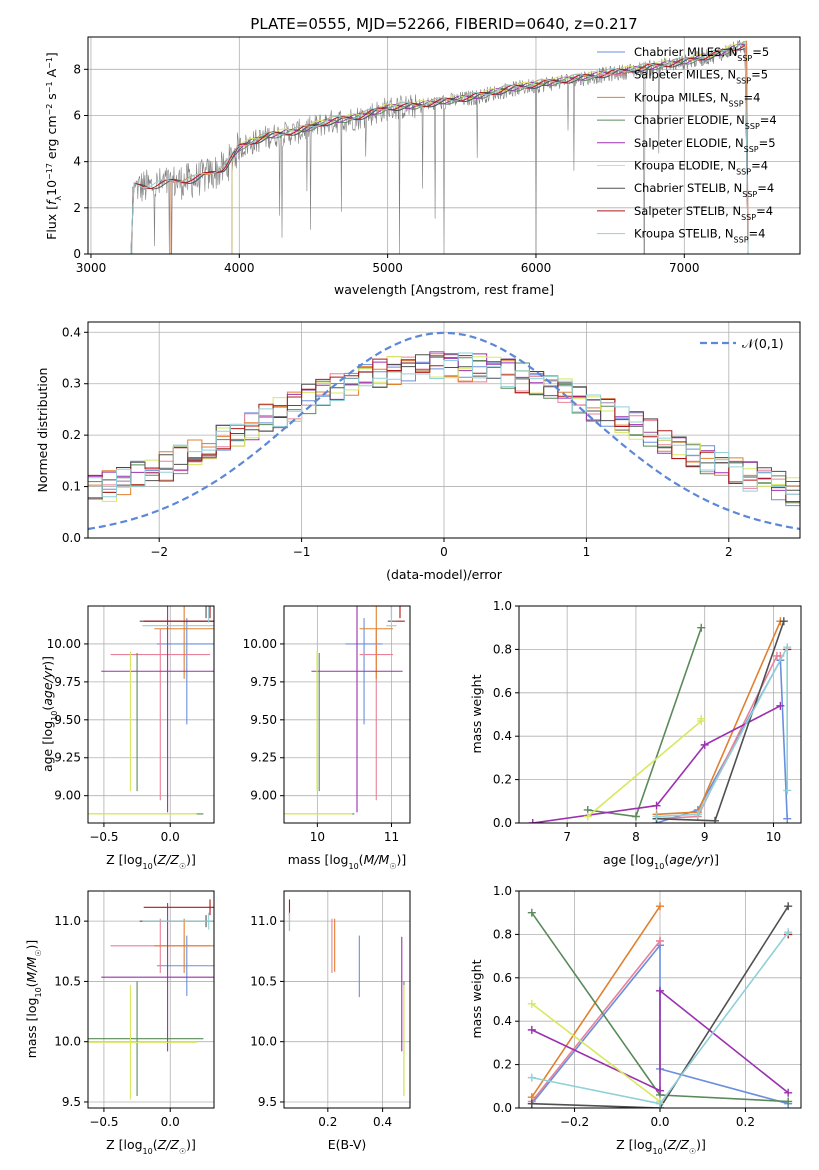  Describe the element at coordinates (77, 162) in the screenshot. I see `y-tick-label: 4` at that location.